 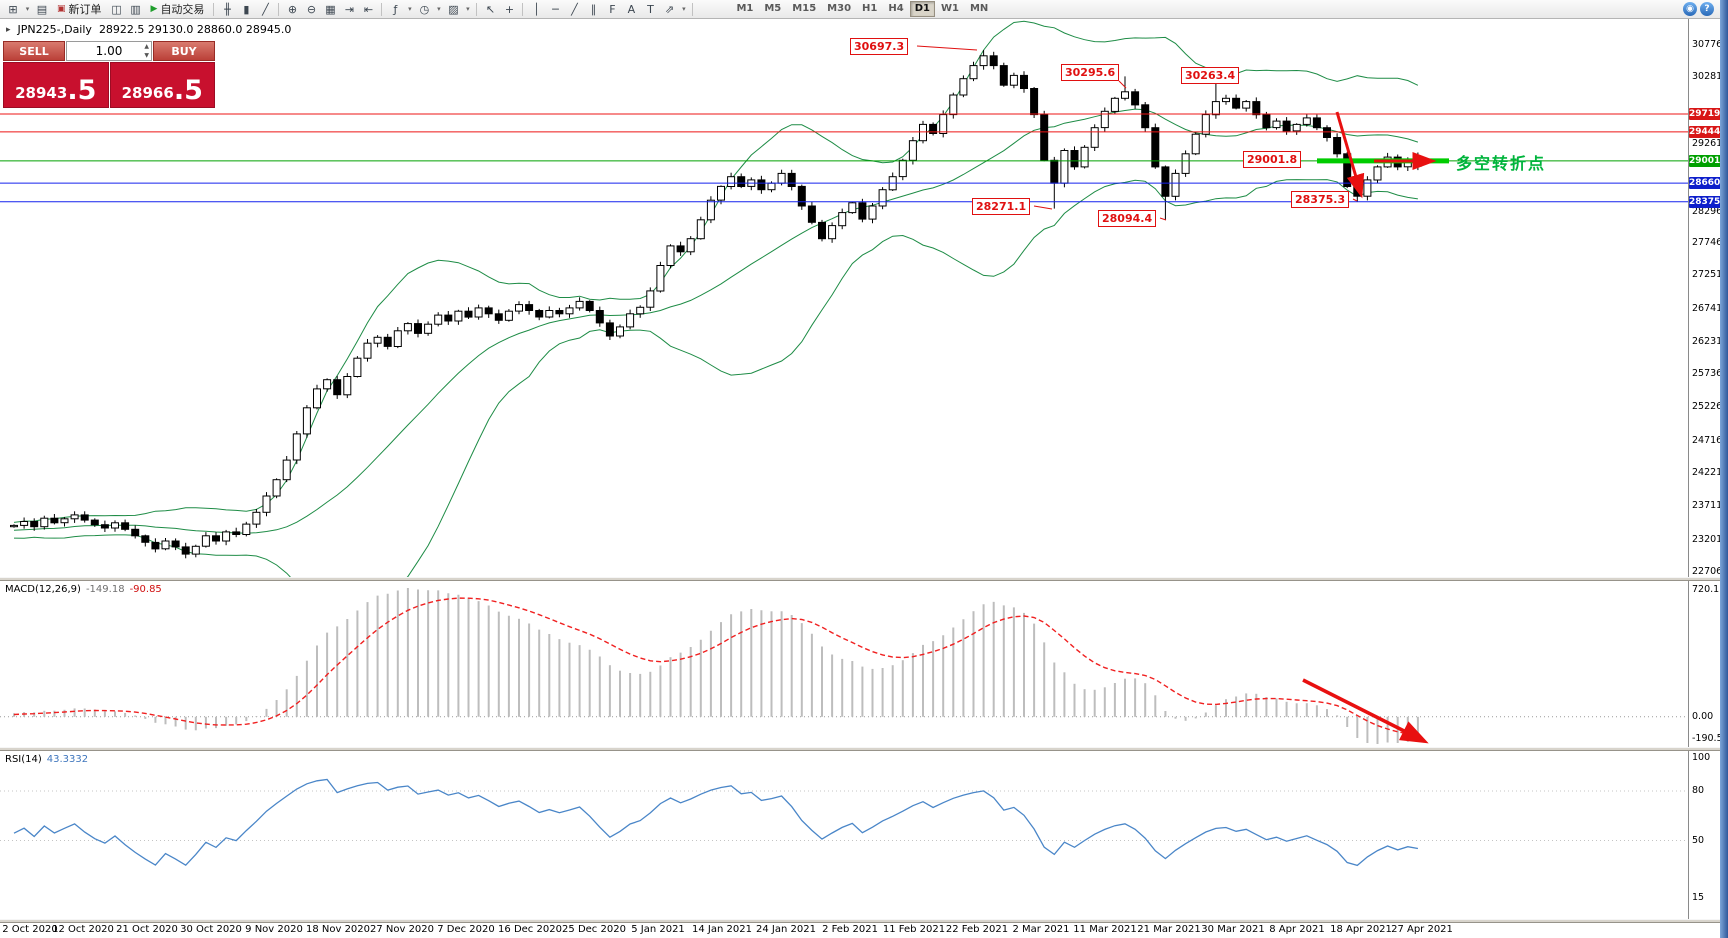 What do you see at coordinates (1724, 469) in the screenshot?
I see `window-edge-scrollbar` at bounding box center [1724, 469].